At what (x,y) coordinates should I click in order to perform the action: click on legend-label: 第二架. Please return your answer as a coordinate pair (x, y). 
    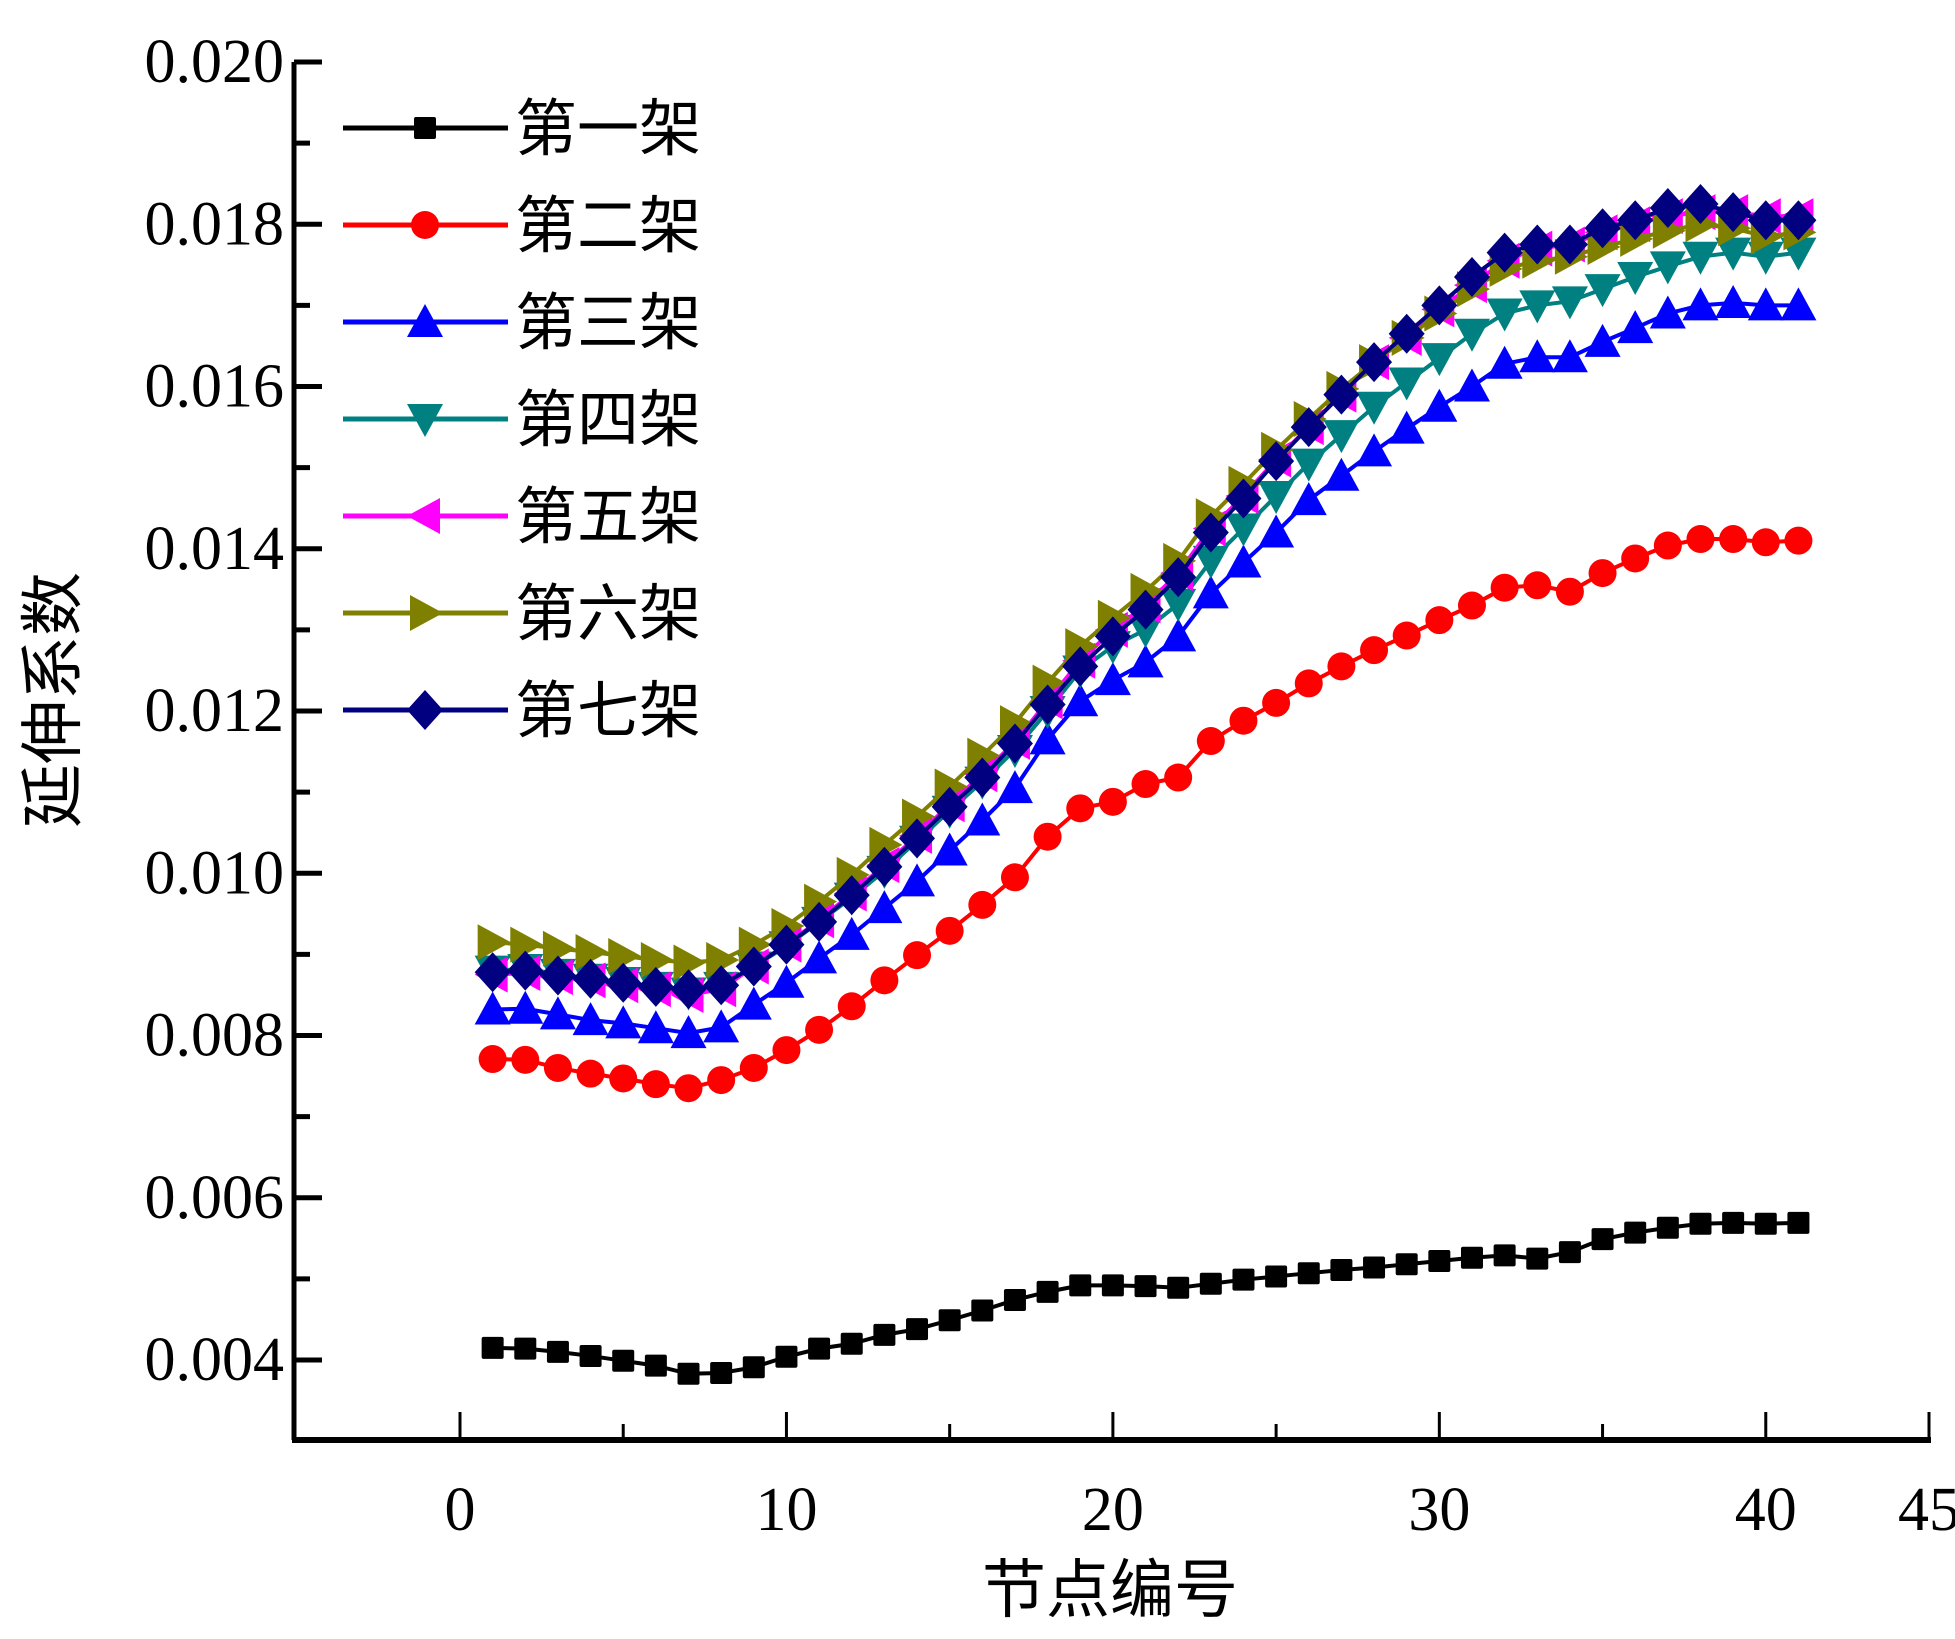
    Looking at the image, I should click on (608, 225).